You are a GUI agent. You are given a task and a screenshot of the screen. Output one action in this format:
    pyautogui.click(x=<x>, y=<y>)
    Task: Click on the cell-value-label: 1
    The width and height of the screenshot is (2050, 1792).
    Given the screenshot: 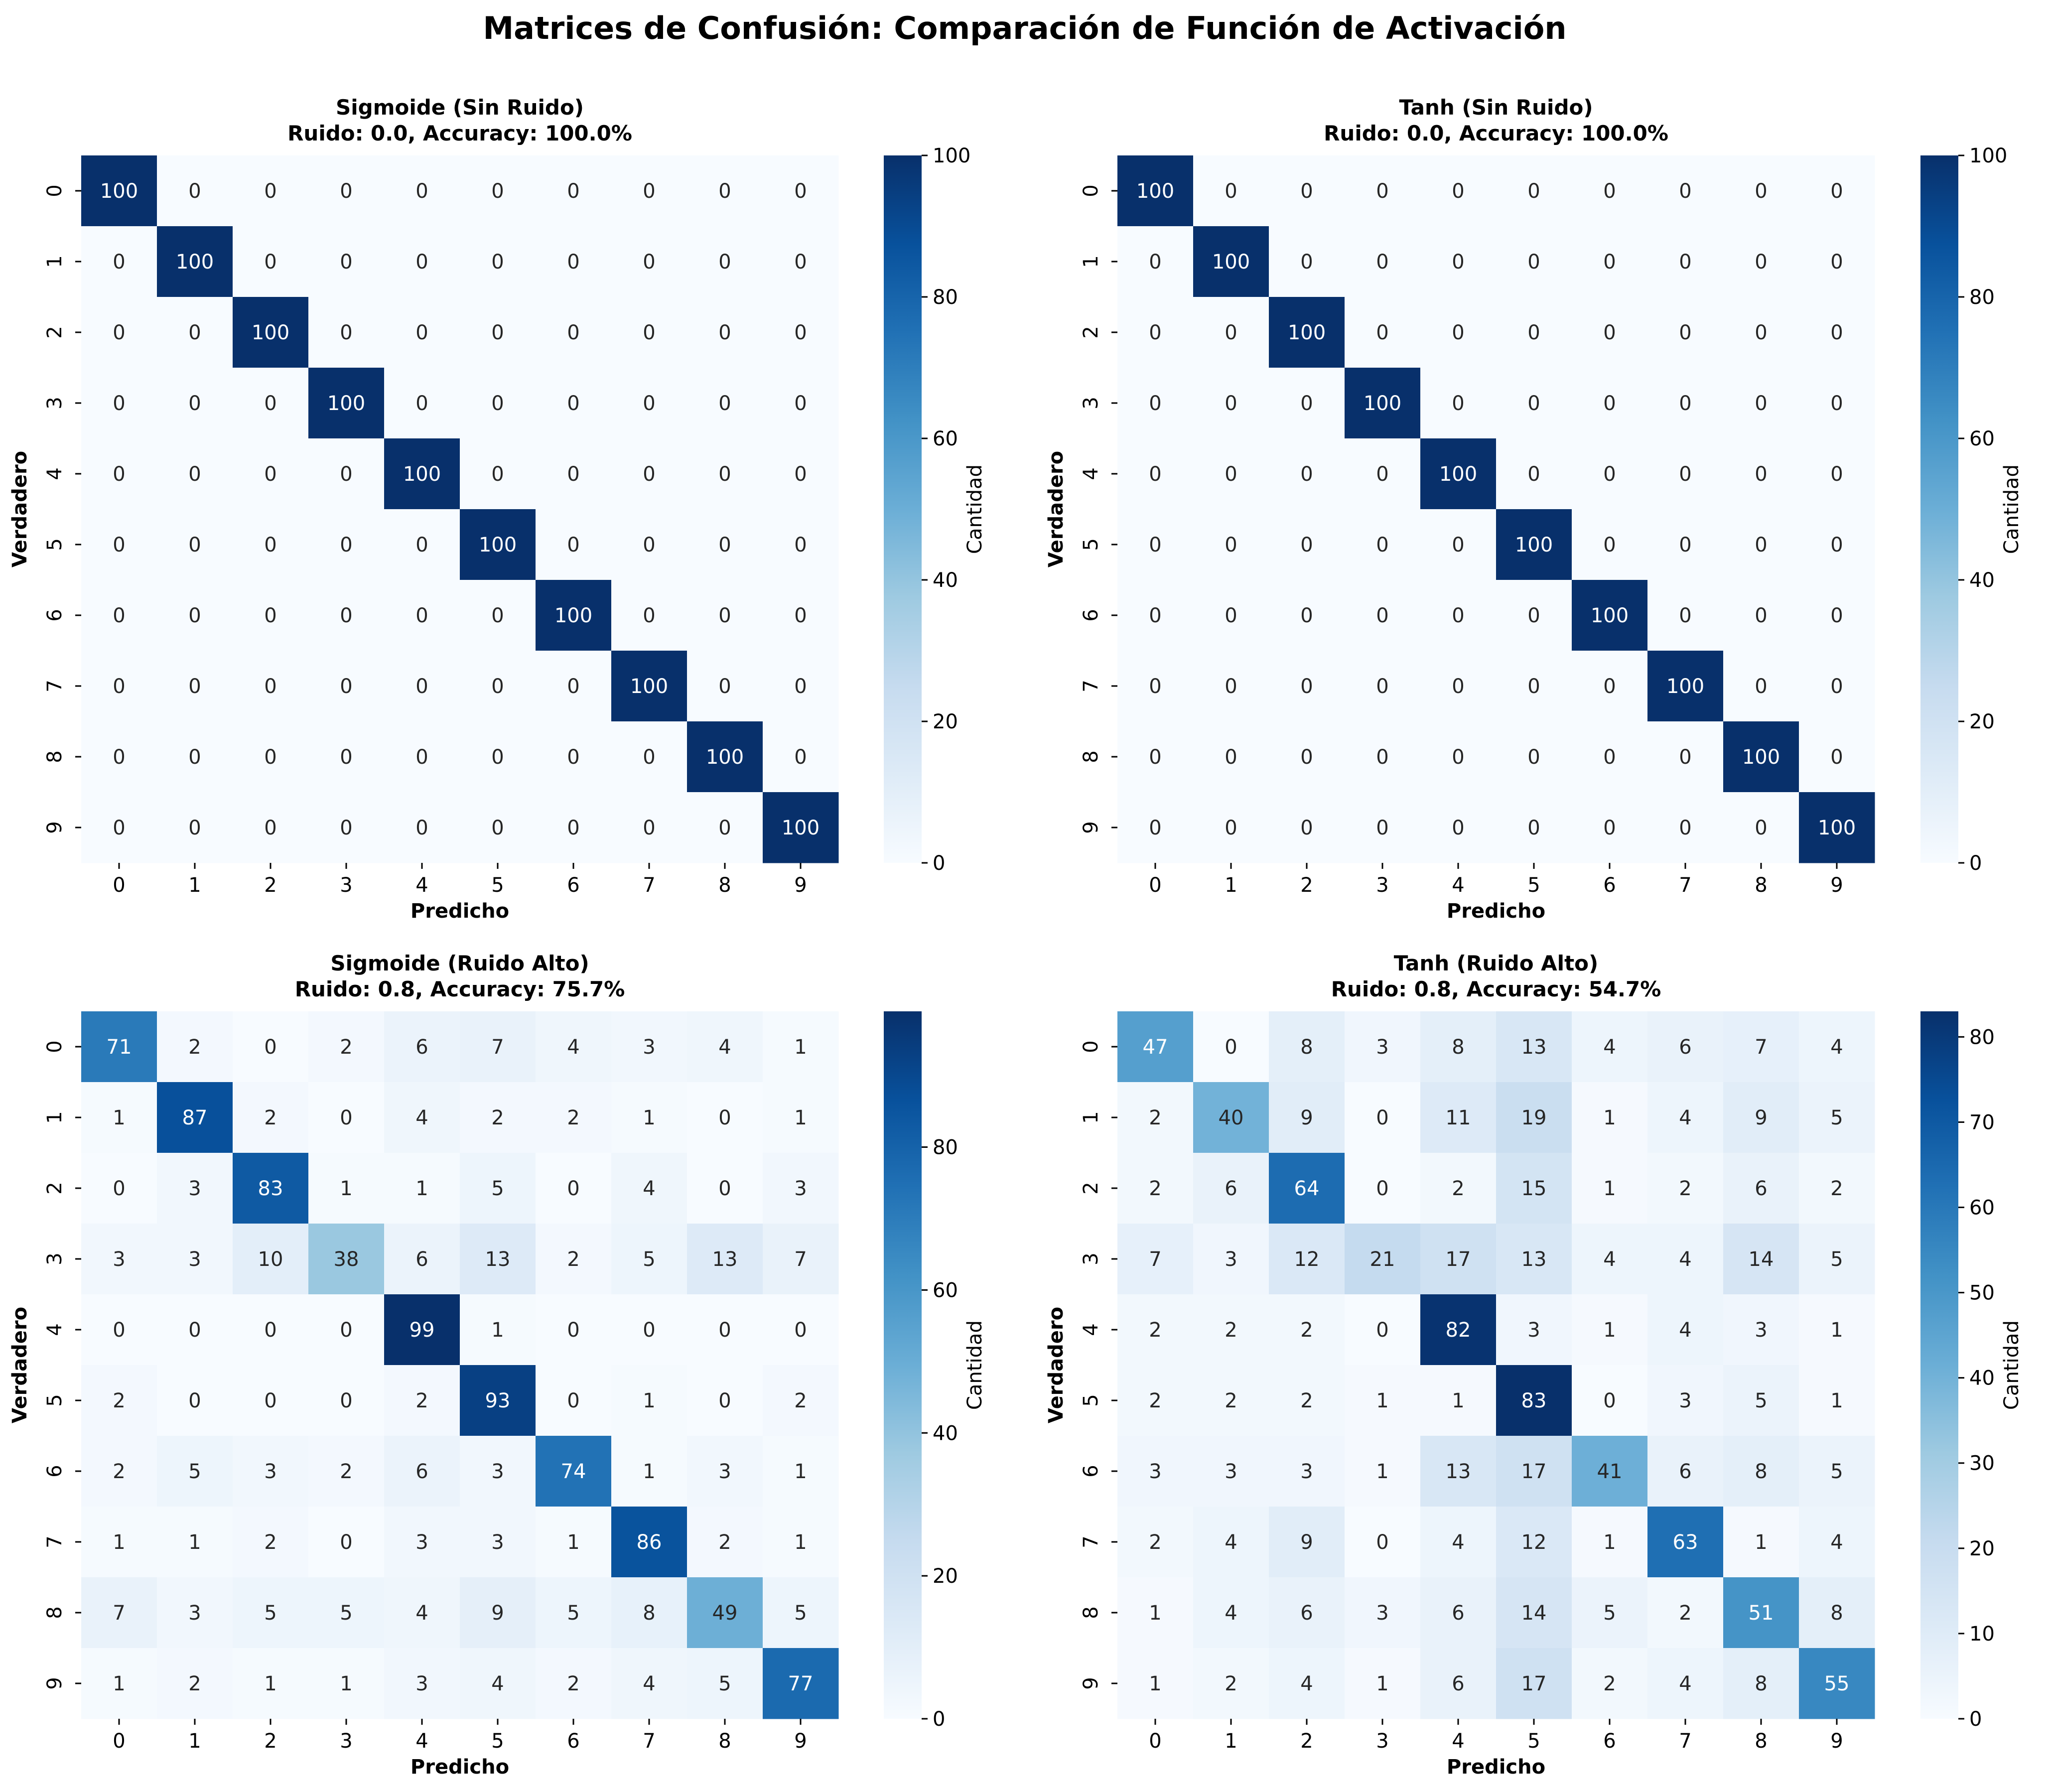 What is the action you would take?
    pyautogui.click(x=800, y=1543)
    